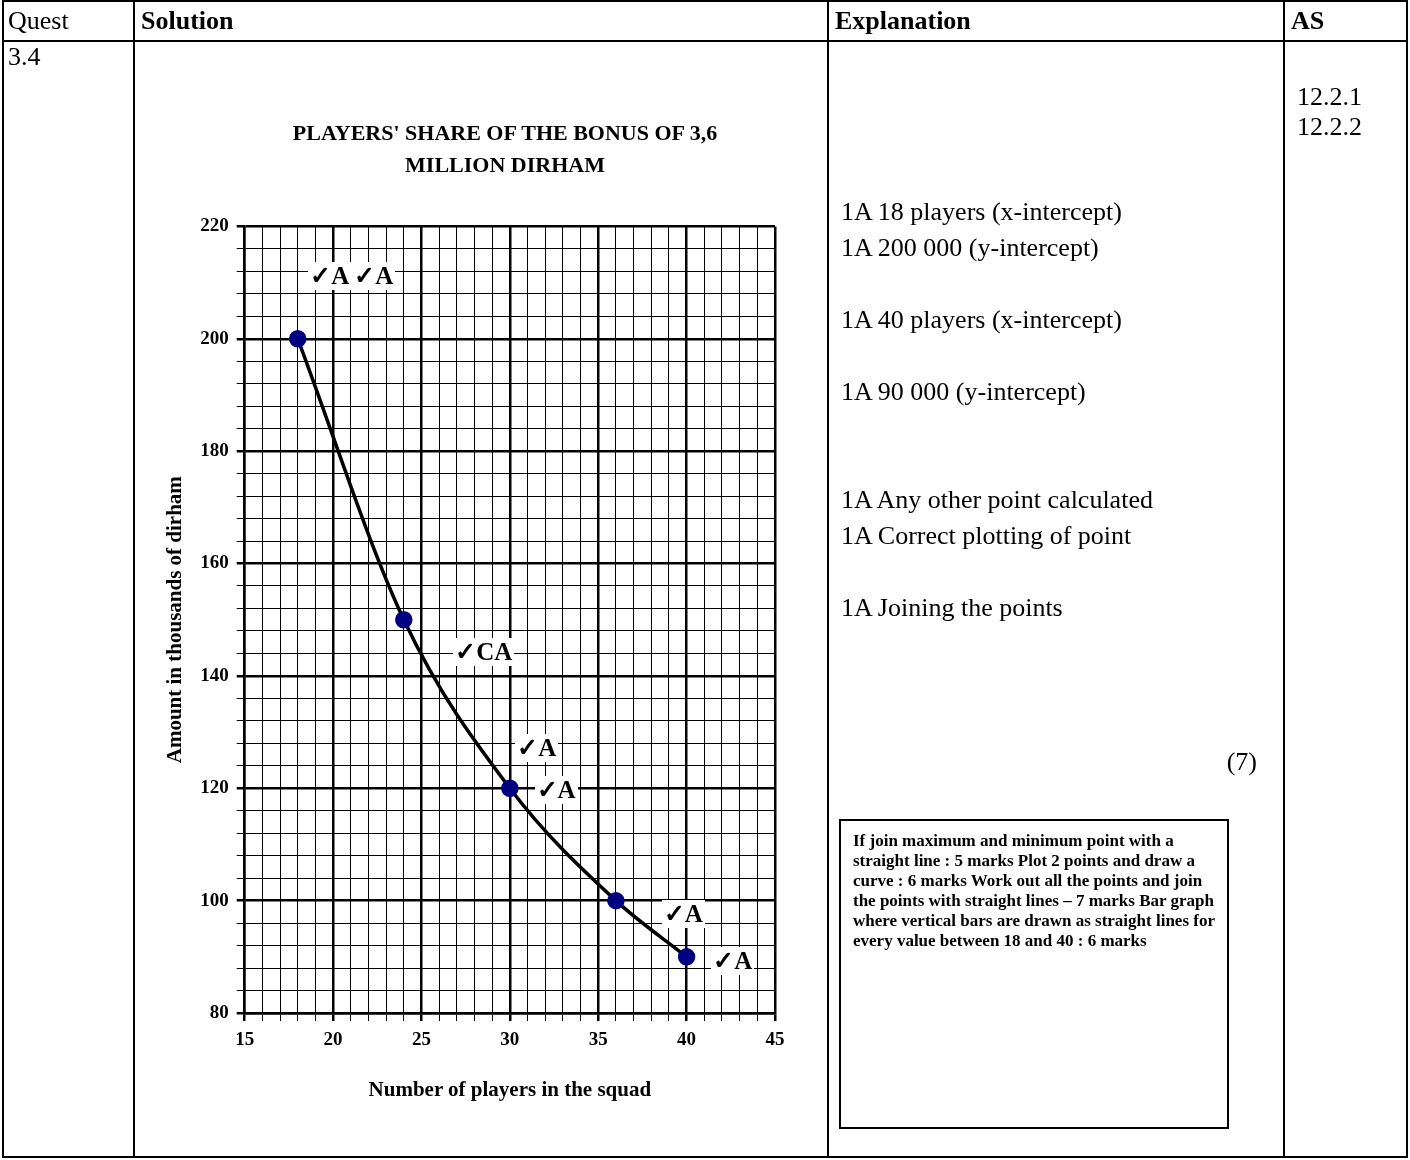 The height and width of the screenshot is (1160, 1410). I want to click on text: 12.2.2, so click(1330, 127).